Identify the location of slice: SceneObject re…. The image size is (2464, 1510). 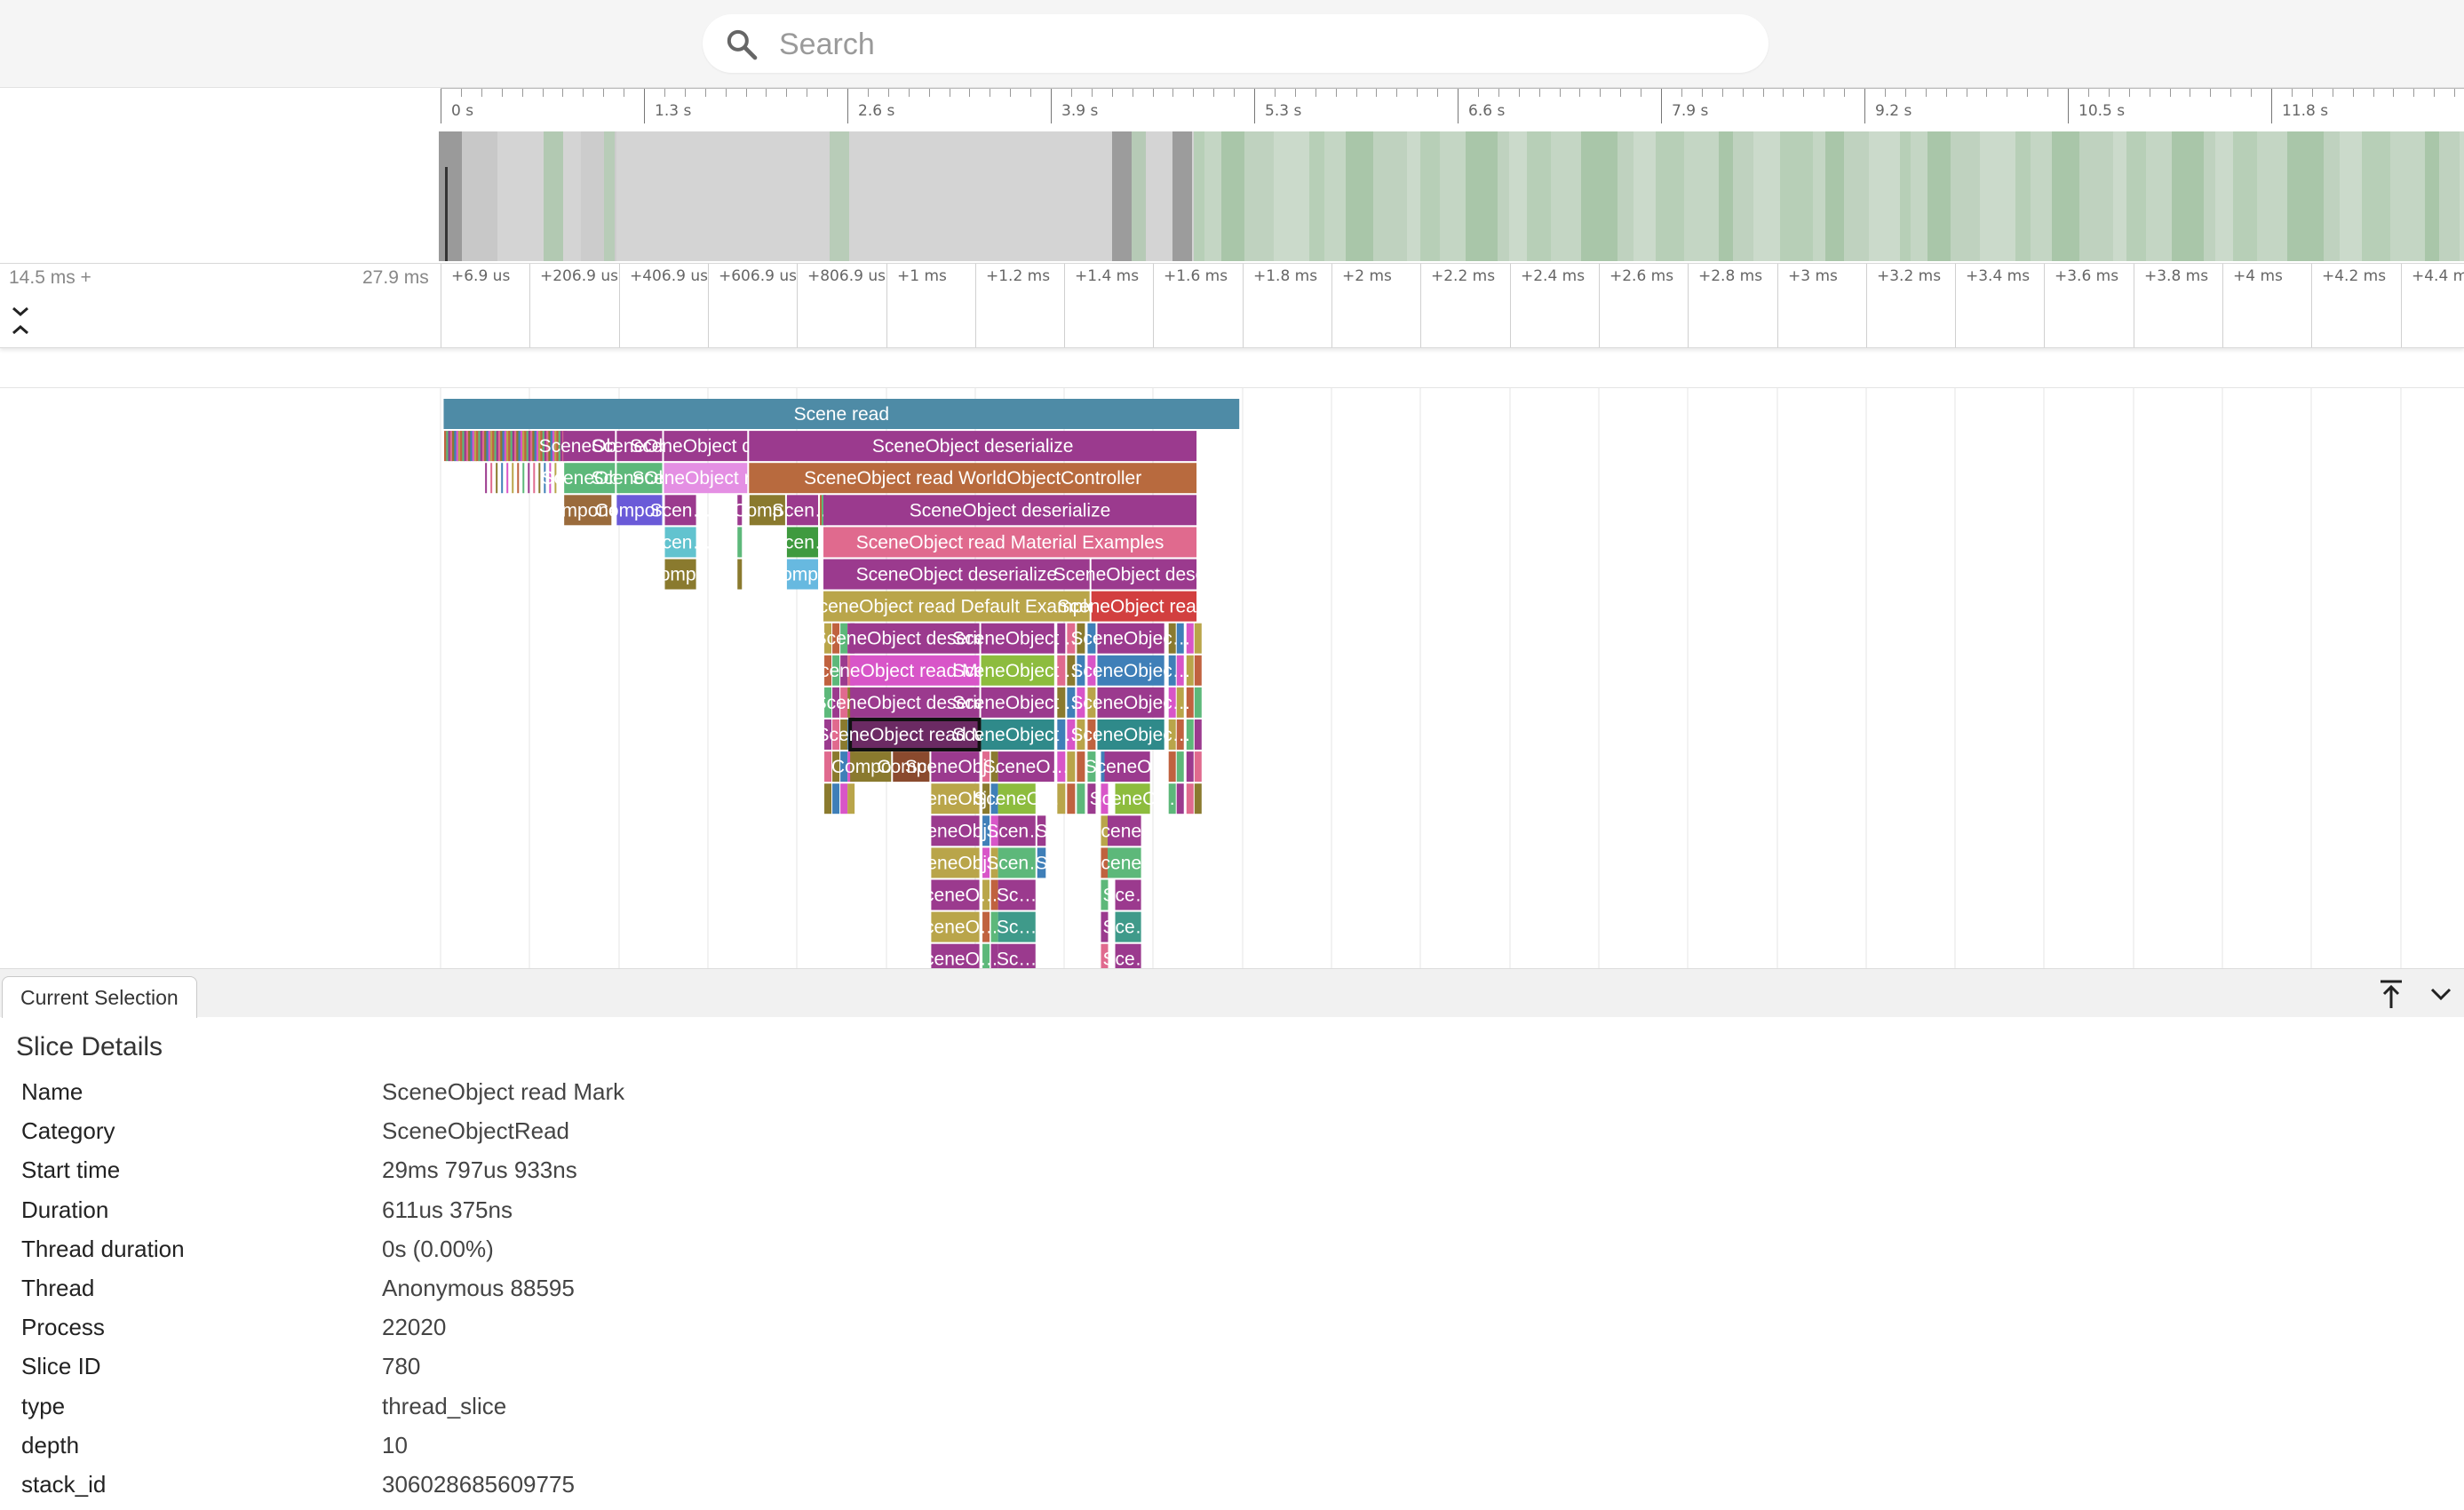
(706, 478).